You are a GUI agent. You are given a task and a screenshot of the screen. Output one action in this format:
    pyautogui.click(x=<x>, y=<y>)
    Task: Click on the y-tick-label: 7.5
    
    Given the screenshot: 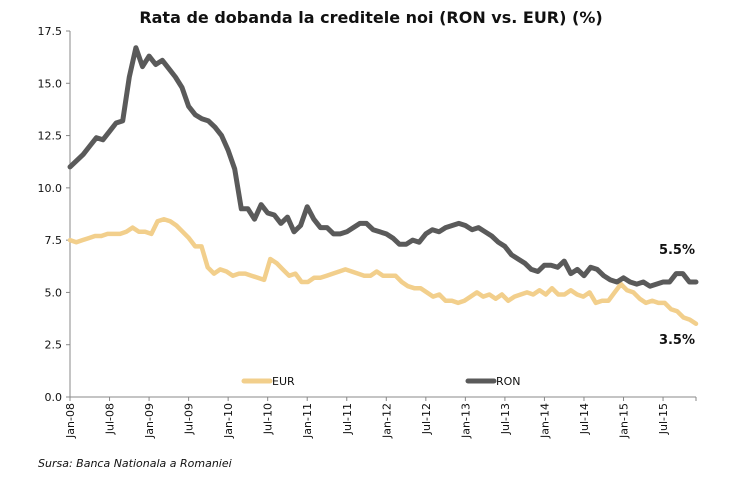 What is the action you would take?
    pyautogui.click(x=54, y=240)
    